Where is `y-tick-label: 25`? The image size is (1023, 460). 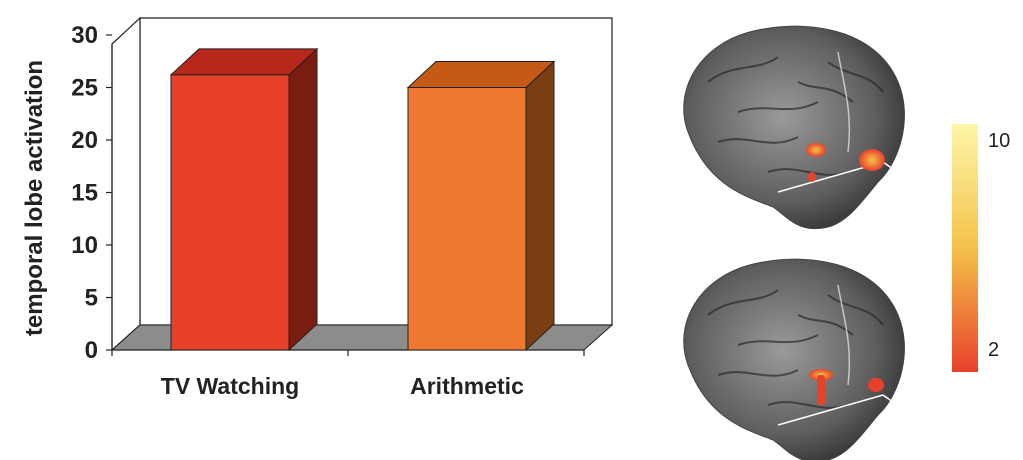 y-tick-label: 25 is located at coordinates (84, 88).